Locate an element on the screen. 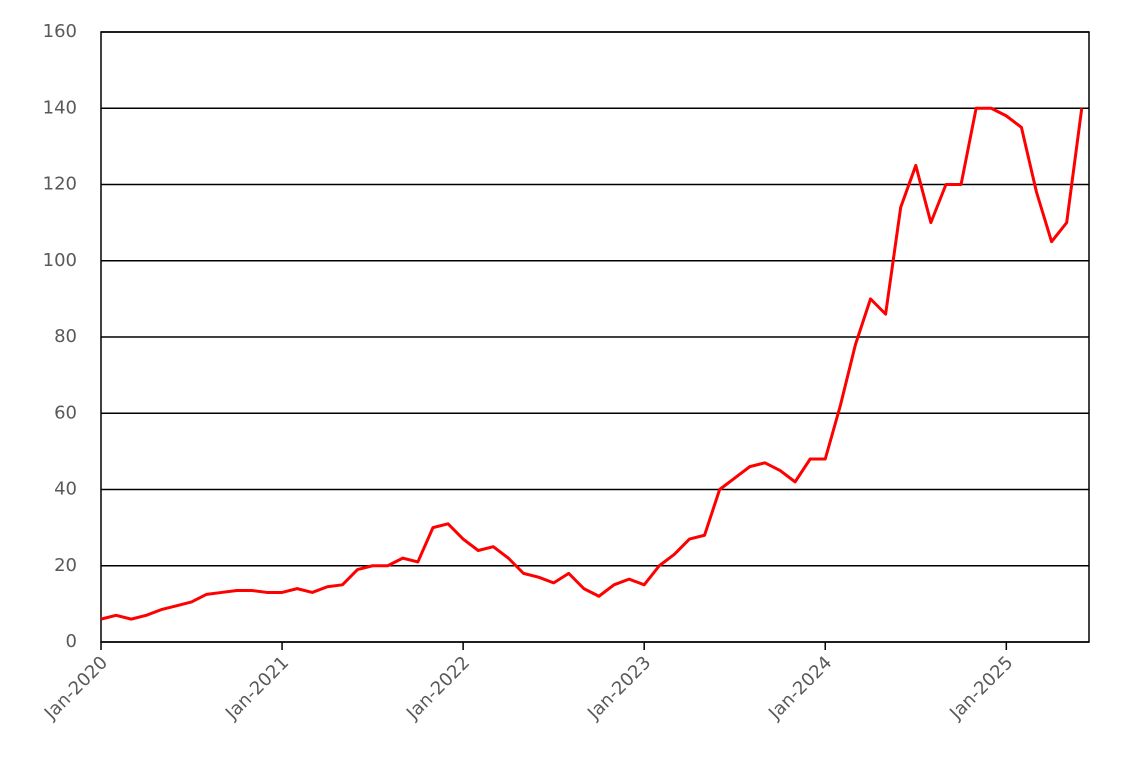 The height and width of the screenshot is (773, 1145). y-tick-label: 140 is located at coordinates (60, 107).